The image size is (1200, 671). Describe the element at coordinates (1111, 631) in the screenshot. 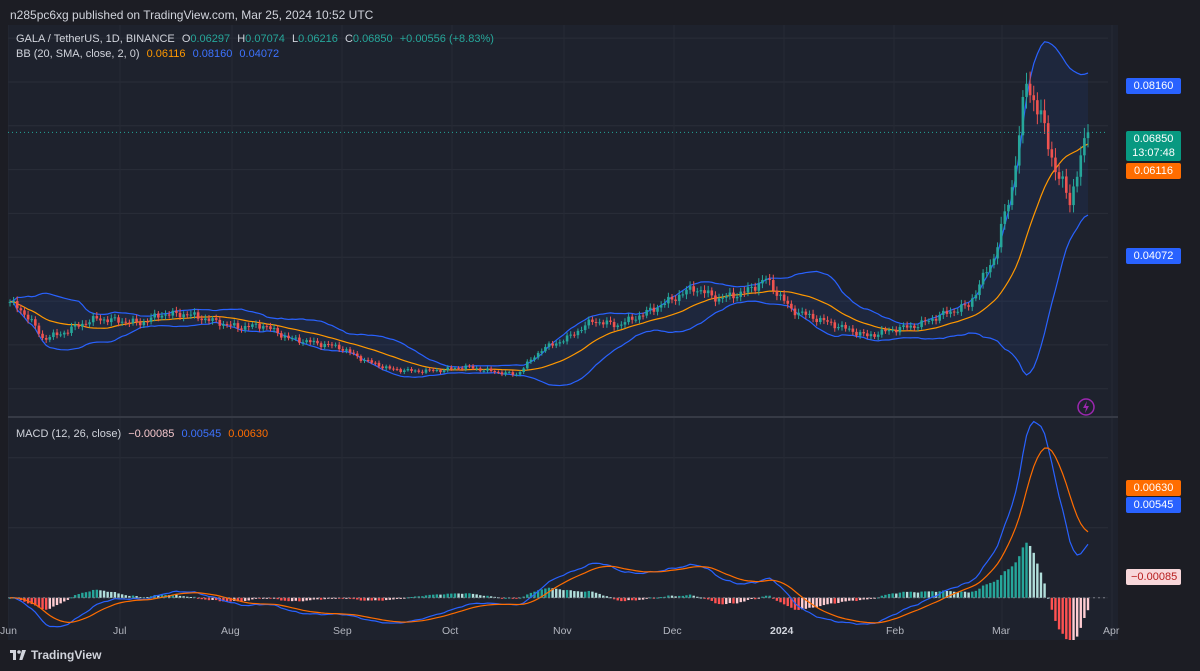

I see `time-label-apr: Apr` at that location.